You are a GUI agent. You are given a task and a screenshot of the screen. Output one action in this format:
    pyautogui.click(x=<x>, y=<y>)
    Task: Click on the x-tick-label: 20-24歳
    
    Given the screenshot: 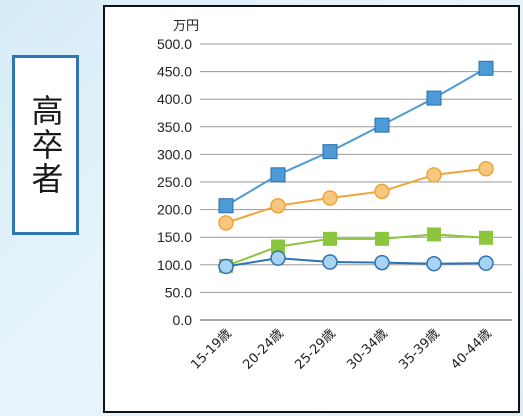 What is the action you would take?
    pyautogui.click(x=263, y=349)
    